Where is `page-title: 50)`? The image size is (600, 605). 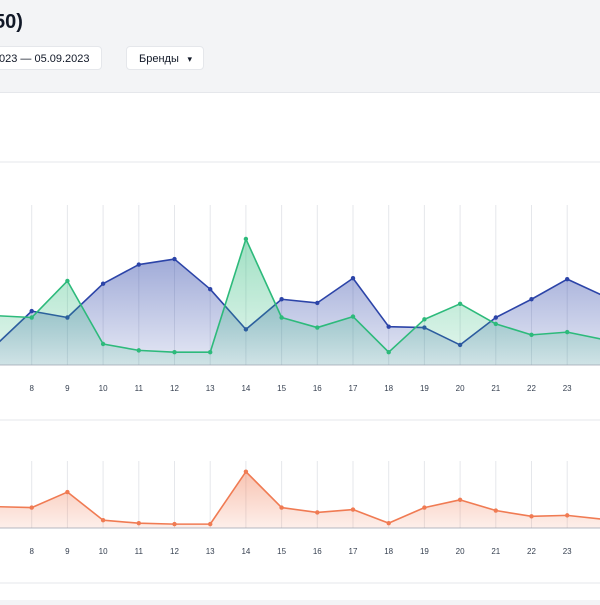 page-title: 50) is located at coordinates (11, 22).